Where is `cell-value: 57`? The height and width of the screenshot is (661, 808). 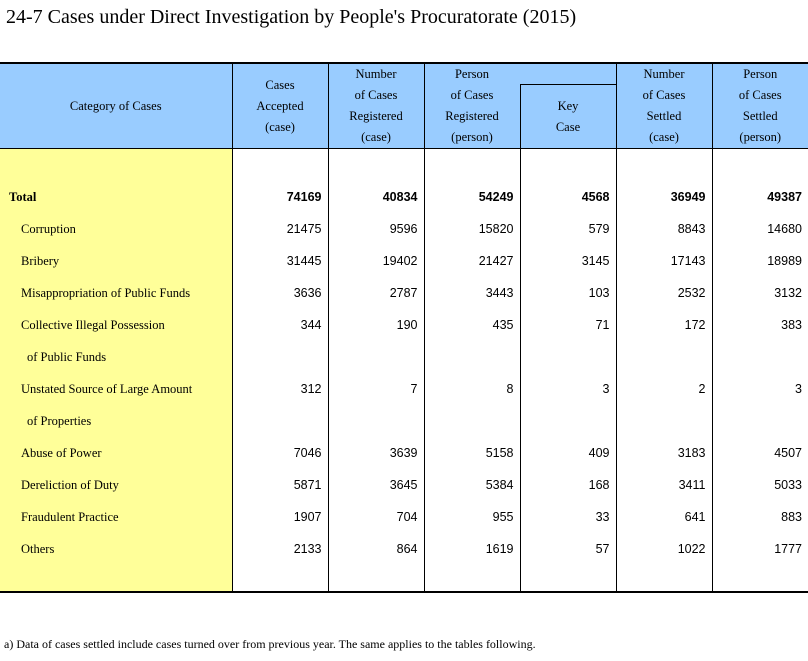
cell-value: 57 is located at coordinates (567, 549).